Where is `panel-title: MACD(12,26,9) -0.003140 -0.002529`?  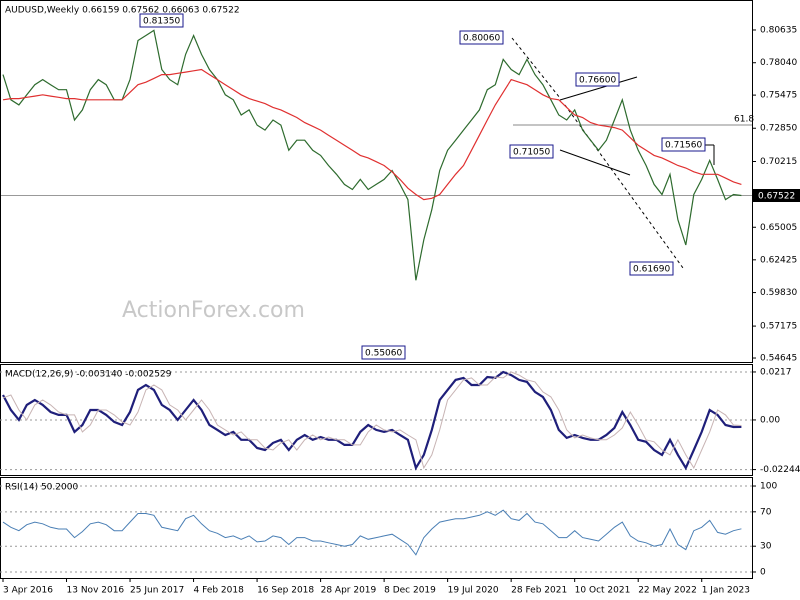 panel-title: MACD(12,26,9) -0.003140 -0.002529 is located at coordinates (88, 375).